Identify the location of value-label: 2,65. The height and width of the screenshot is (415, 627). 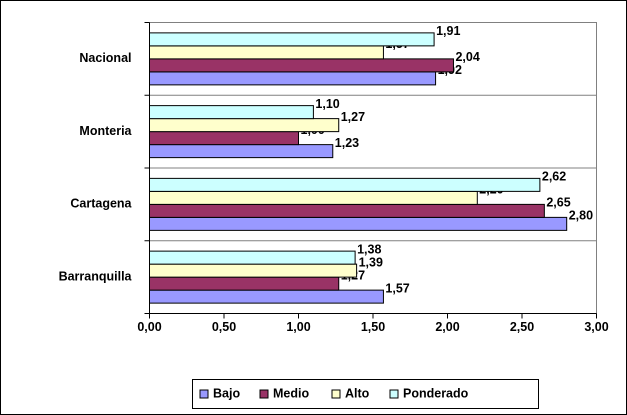
(558, 203).